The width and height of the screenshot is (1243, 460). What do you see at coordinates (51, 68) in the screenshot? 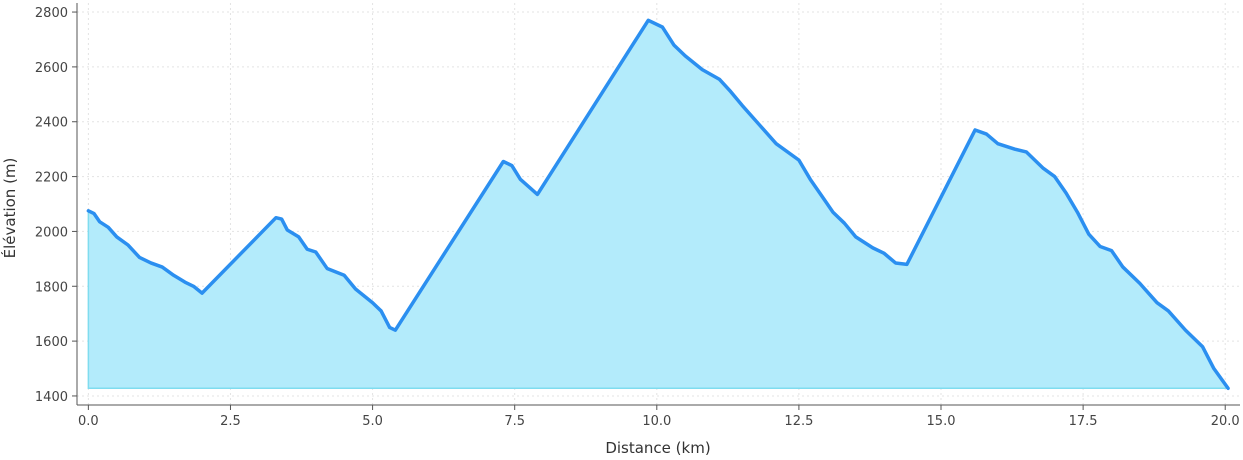
I see `y-tick-label: 2600` at bounding box center [51, 68].